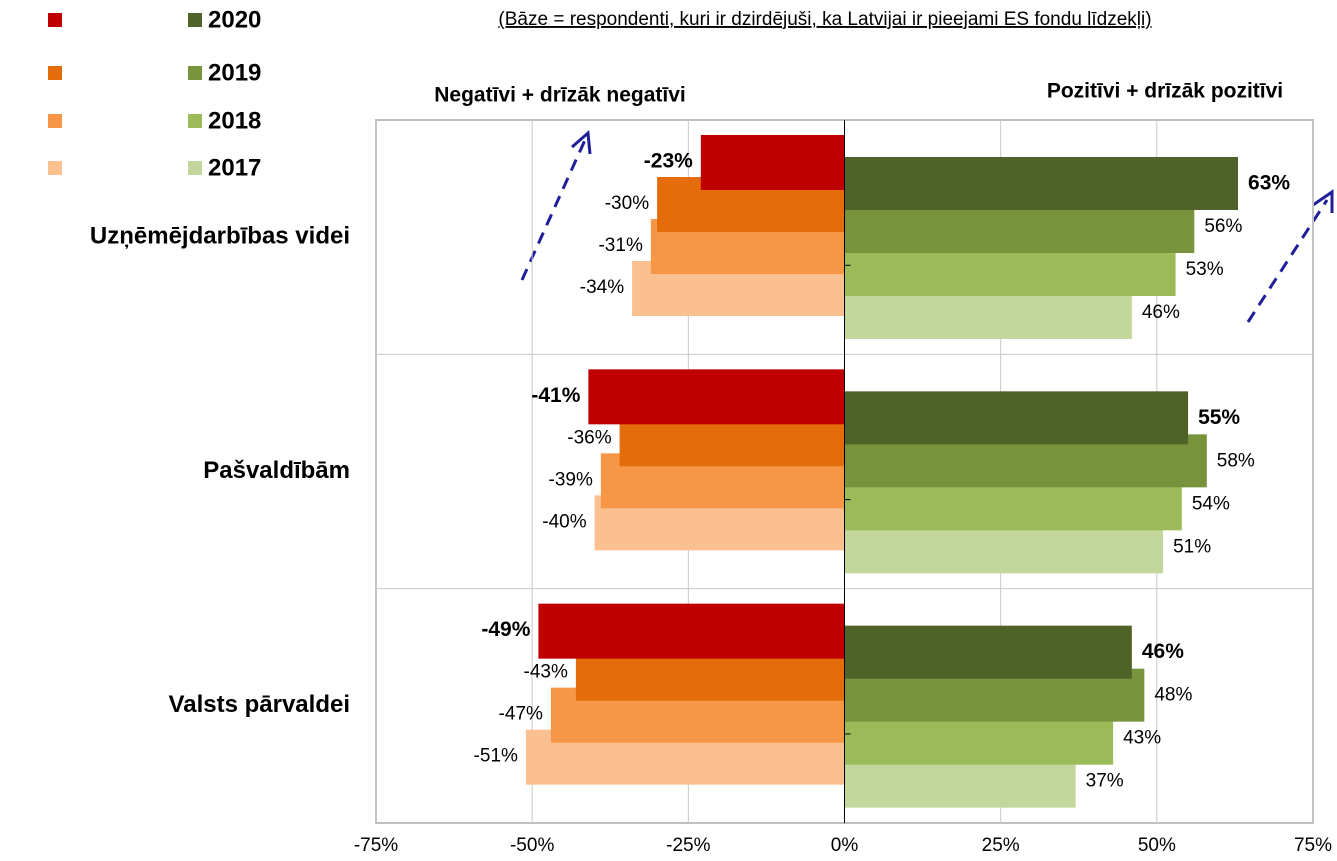 The height and width of the screenshot is (861, 1337). I want to click on negative-value-label: -43%, so click(546, 672).